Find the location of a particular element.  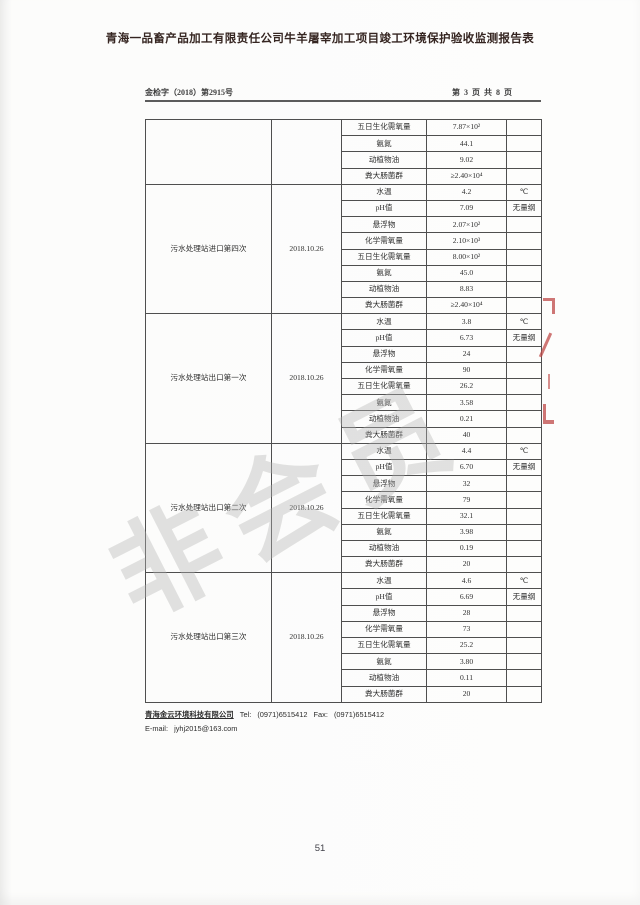

value-cell: 0.21 is located at coordinates (466, 419).